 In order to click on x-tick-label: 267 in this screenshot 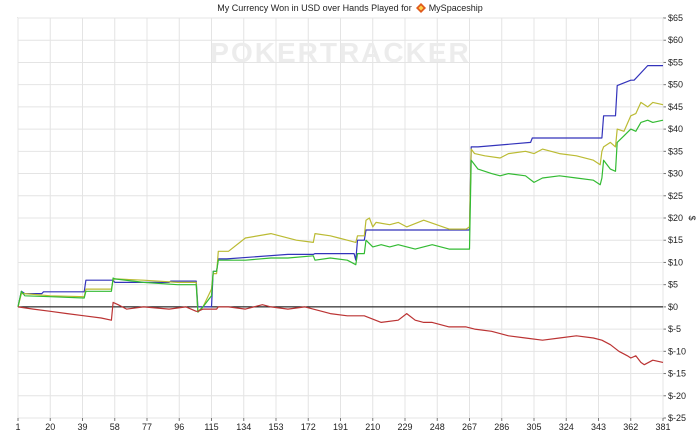, I will do `click(469, 427)`.